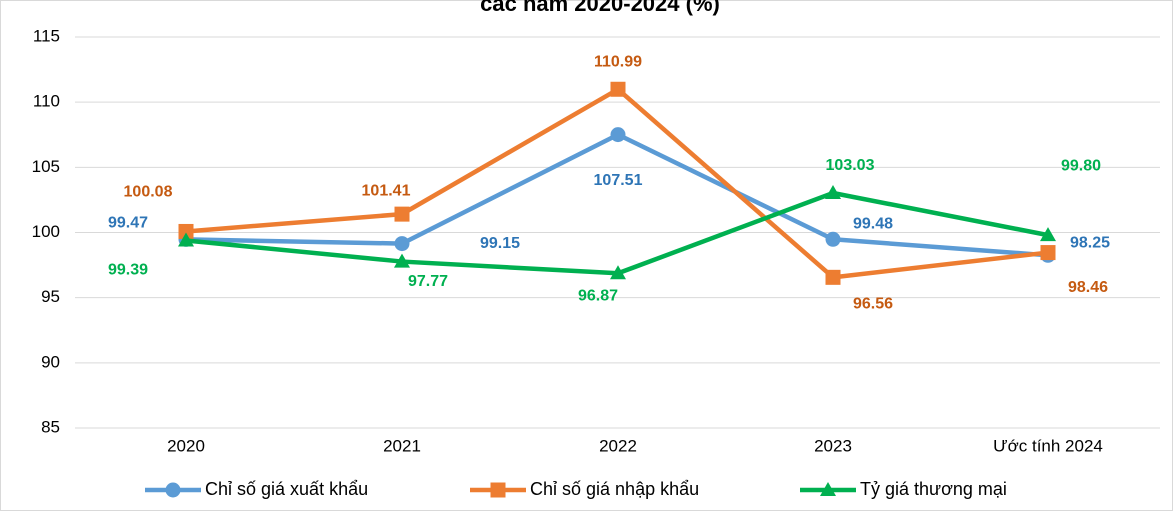 The image size is (1173, 511). What do you see at coordinates (500, 243) in the screenshot?
I see `data-label: 99.15` at bounding box center [500, 243].